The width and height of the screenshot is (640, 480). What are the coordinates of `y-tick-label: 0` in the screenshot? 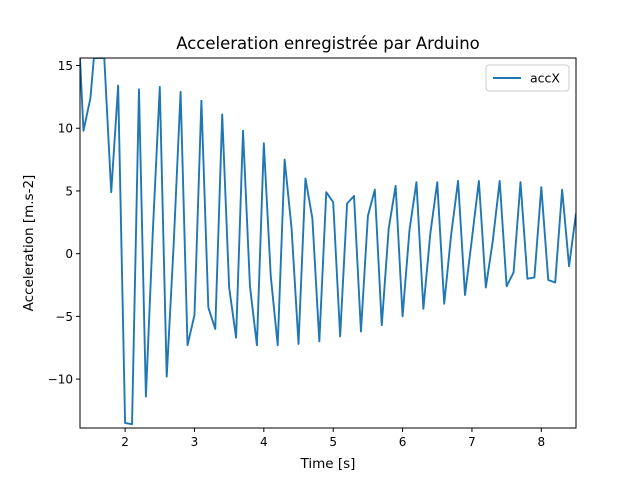 It's located at (69, 254).